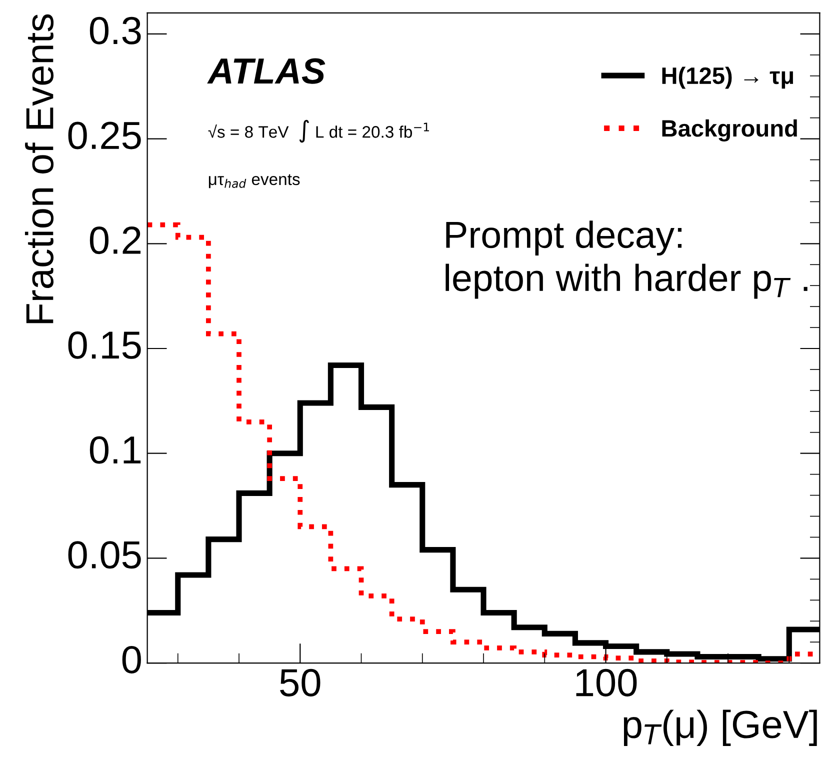 This screenshot has height=763, width=823. What do you see at coordinates (39, 169) in the screenshot?
I see `y-axis-title: Fraction of Events` at bounding box center [39, 169].